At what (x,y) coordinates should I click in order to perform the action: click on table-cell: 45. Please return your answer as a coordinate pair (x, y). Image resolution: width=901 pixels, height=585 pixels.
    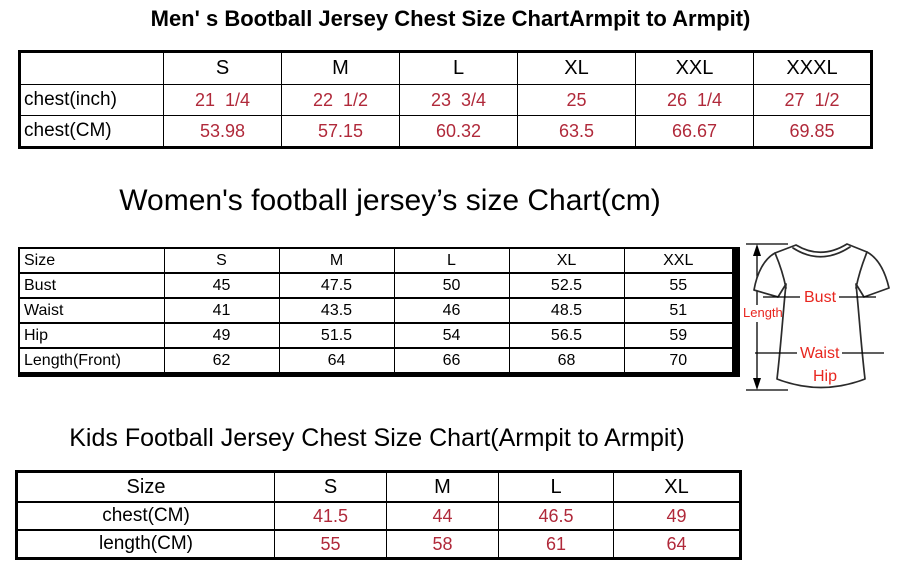
    Looking at the image, I should click on (221, 285).